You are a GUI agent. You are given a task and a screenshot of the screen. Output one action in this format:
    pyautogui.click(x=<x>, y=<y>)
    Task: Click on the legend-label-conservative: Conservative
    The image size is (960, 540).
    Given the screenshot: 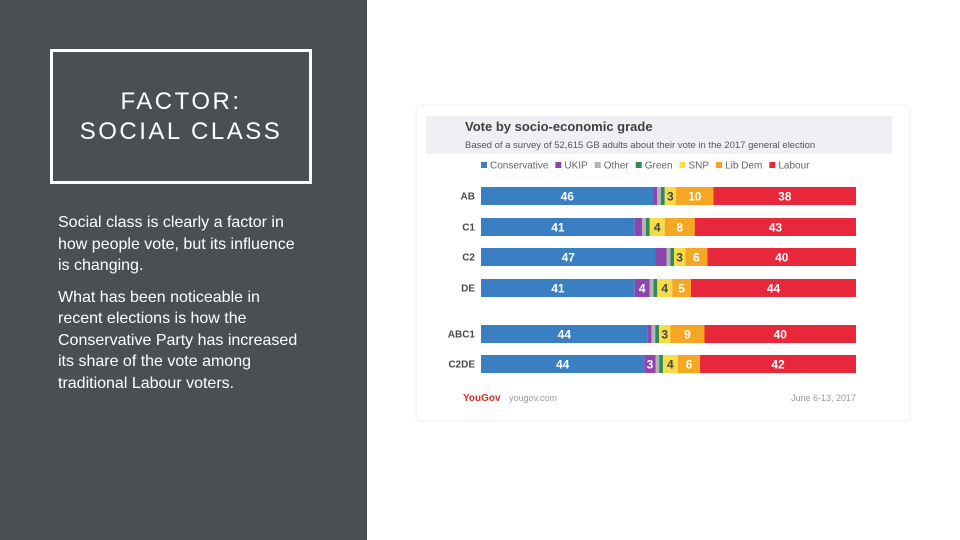 What is the action you would take?
    pyautogui.click(x=519, y=166)
    